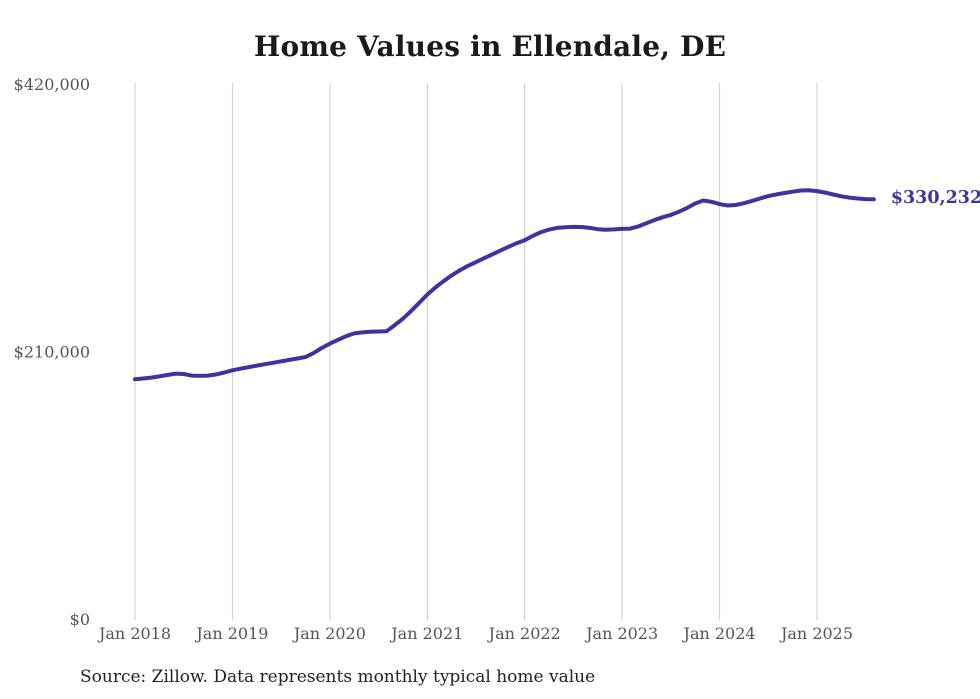  Describe the element at coordinates (524, 633) in the screenshot. I see `x-axis-tick-label: Jan 2022` at that location.